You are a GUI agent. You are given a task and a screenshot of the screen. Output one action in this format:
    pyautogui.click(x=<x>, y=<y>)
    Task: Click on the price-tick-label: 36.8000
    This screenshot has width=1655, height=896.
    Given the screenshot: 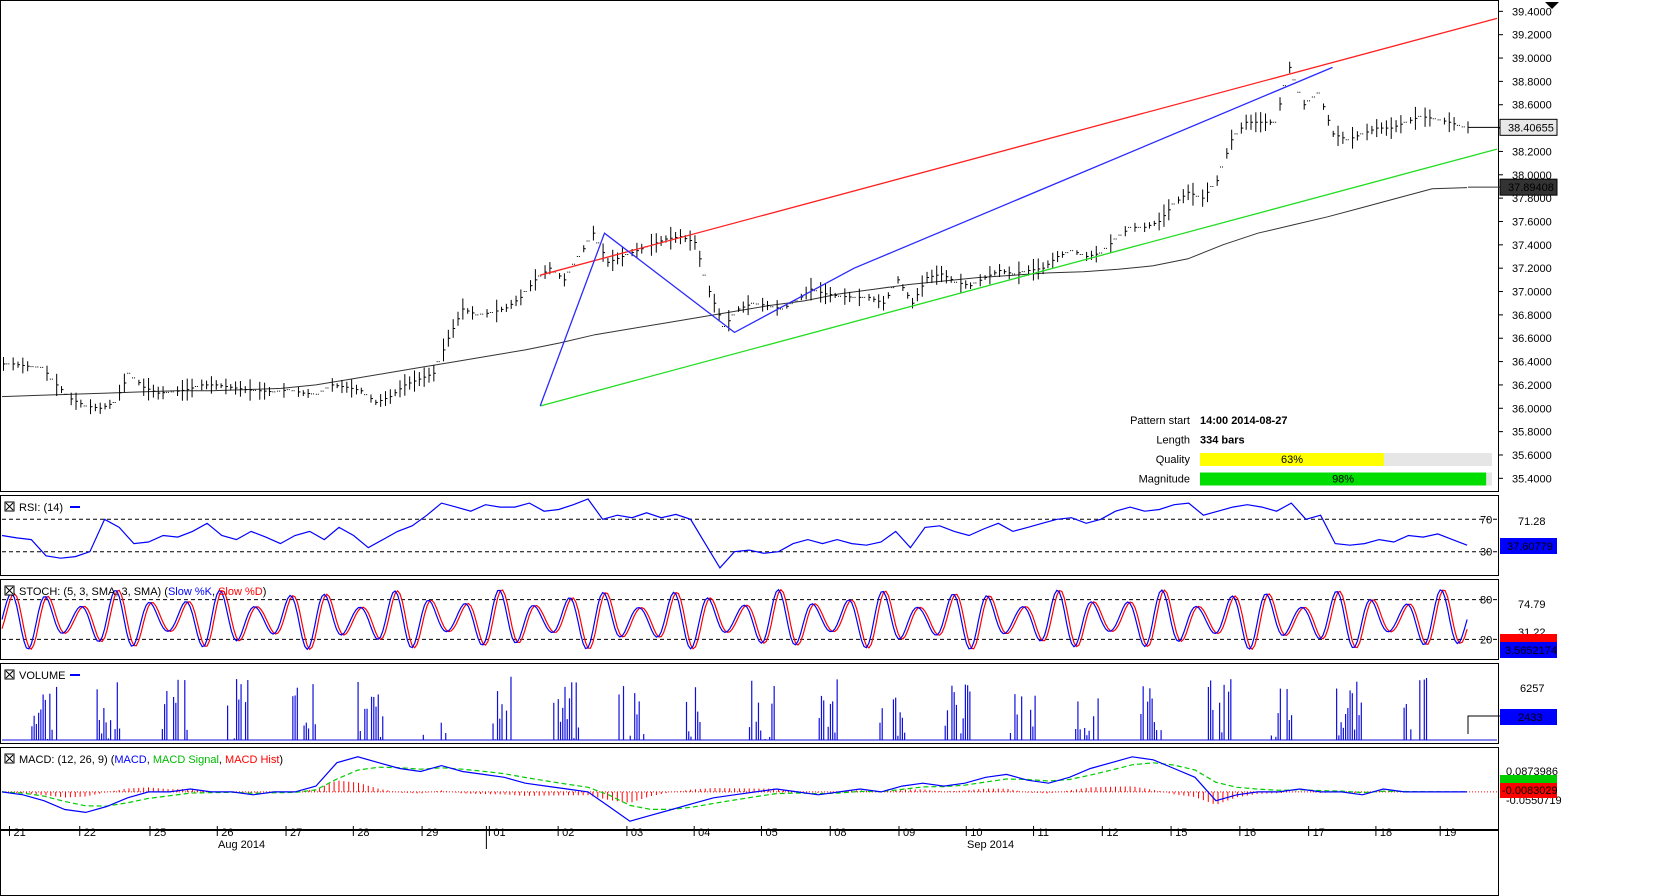 What is the action you would take?
    pyautogui.click(x=1532, y=316)
    